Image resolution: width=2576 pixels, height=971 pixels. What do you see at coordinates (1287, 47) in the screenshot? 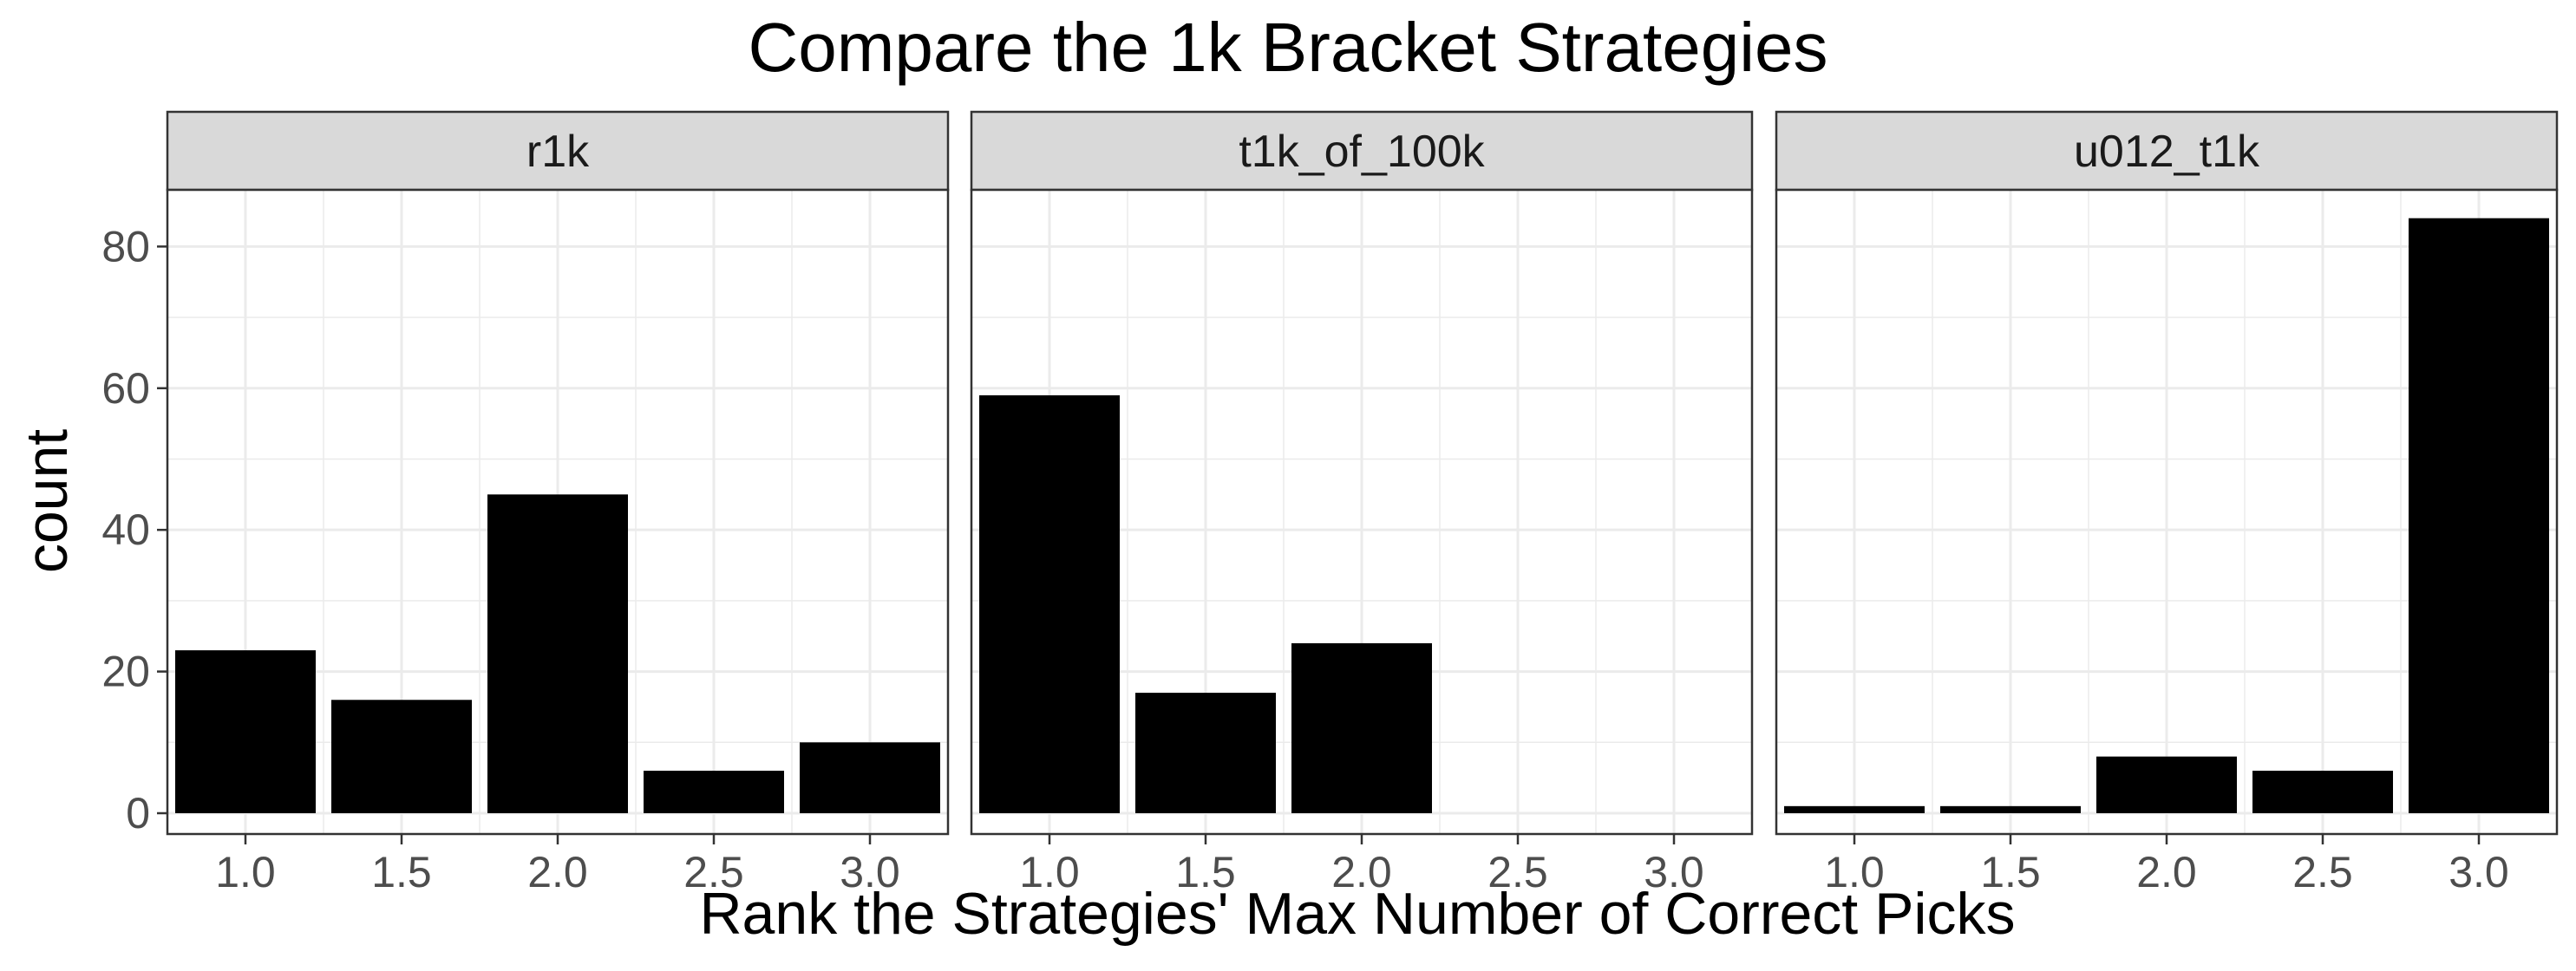
I see `chart-title: Compare the 1k Bracket Strategies` at bounding box center [1287, 47].